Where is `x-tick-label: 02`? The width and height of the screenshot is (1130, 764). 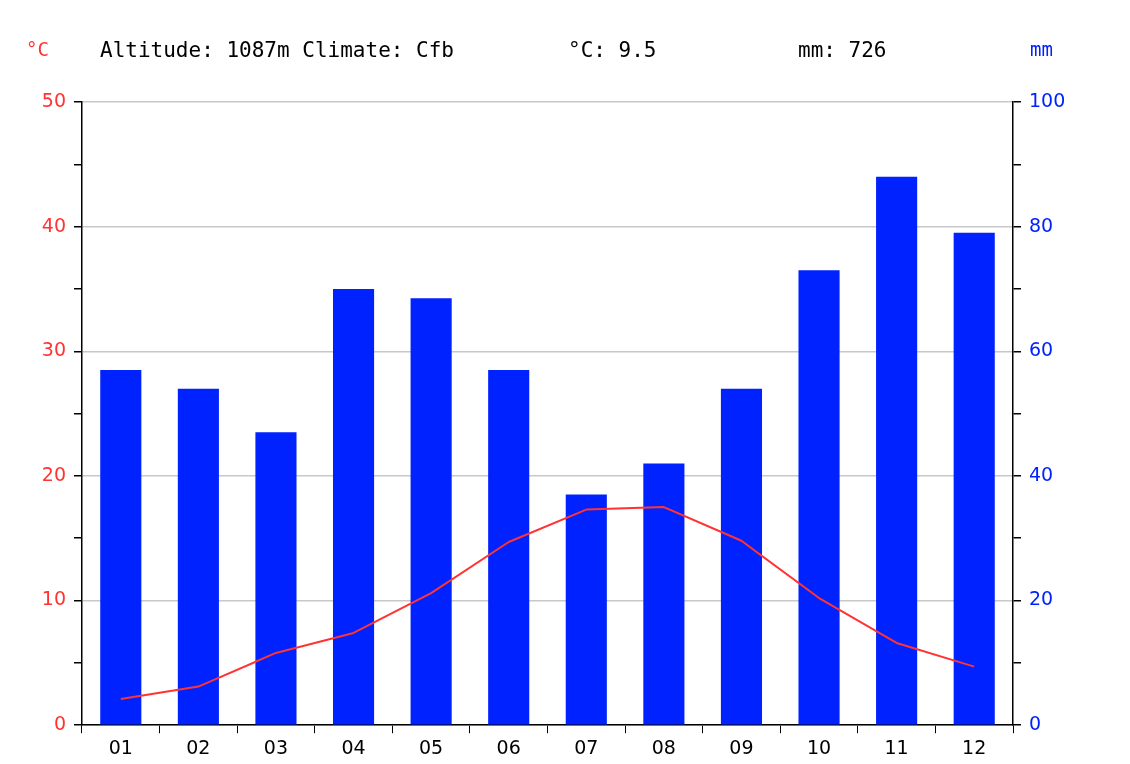 x-tick-label: 02 is located at coordinates (198, 746).